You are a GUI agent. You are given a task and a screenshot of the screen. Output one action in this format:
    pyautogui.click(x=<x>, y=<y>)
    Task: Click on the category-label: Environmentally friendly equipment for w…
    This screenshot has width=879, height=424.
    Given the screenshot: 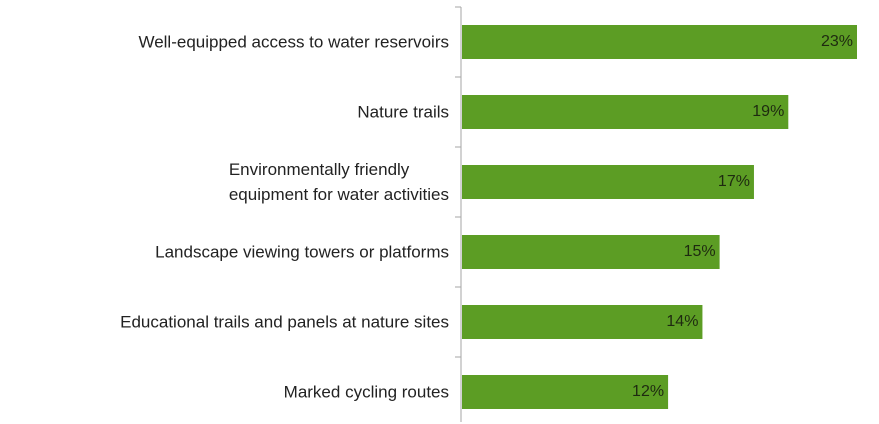 What is the action you would take?
    pyautogui.click(x=338, y=182)
    